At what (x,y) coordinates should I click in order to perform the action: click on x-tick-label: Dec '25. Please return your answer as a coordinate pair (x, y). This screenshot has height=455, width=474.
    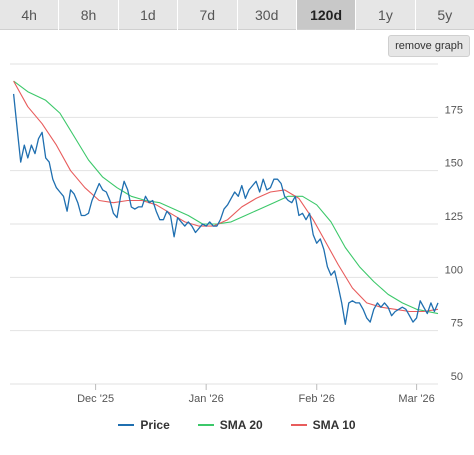
    Looking at the image, I should click on (95, 399).